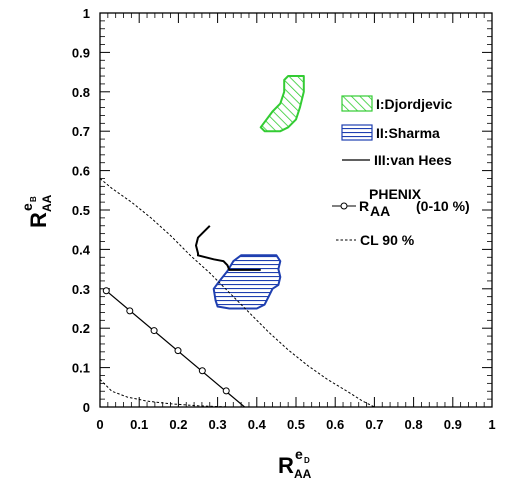 Image resolution: width=508 pixels, height=482 pixels. I want to click on y-tick-label: 1, so click(86, 13).